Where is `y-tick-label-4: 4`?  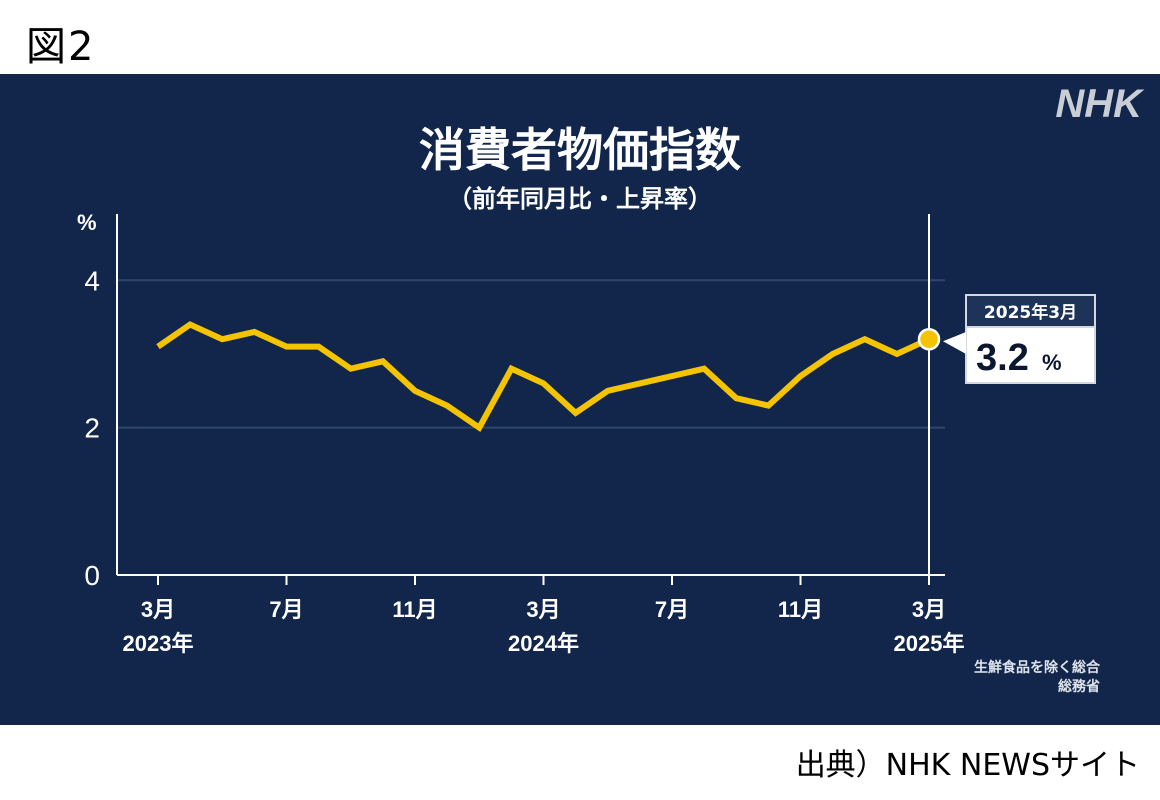
y-tick-label-4: 4 is located at coordinates (92, 280).